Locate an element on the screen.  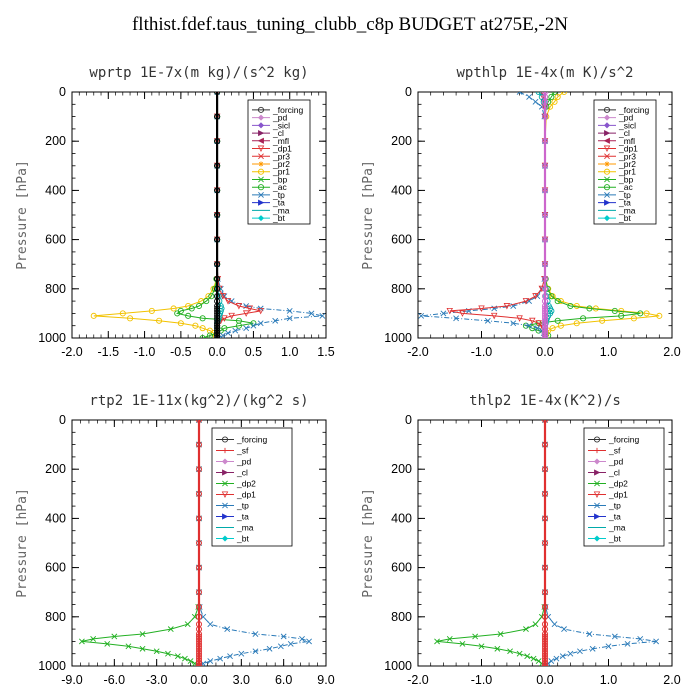
legend-marker-_pd is located at coordinates (597, 461).